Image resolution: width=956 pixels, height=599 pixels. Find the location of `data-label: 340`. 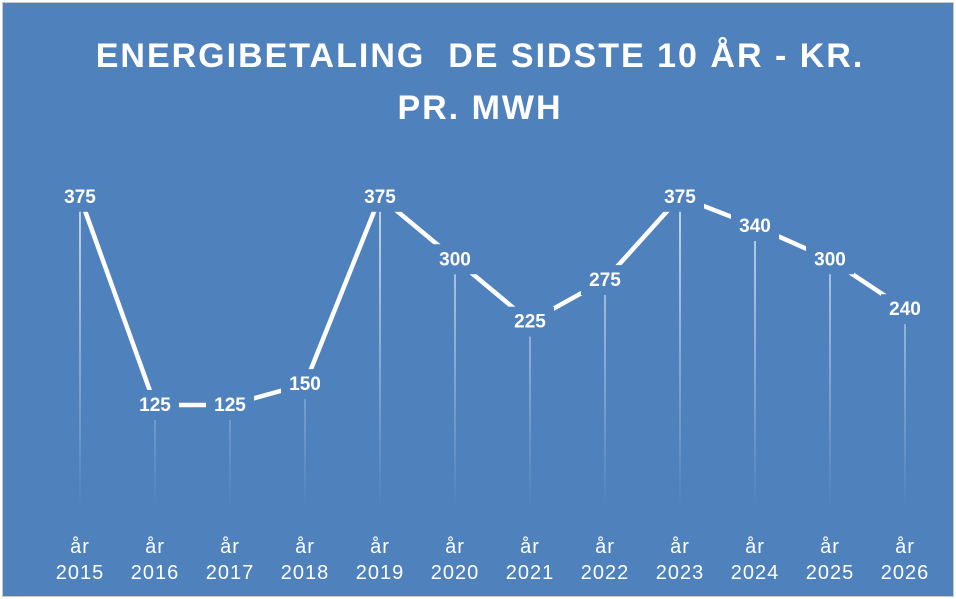

data-label: 340 is located at coordinates (755, 226).